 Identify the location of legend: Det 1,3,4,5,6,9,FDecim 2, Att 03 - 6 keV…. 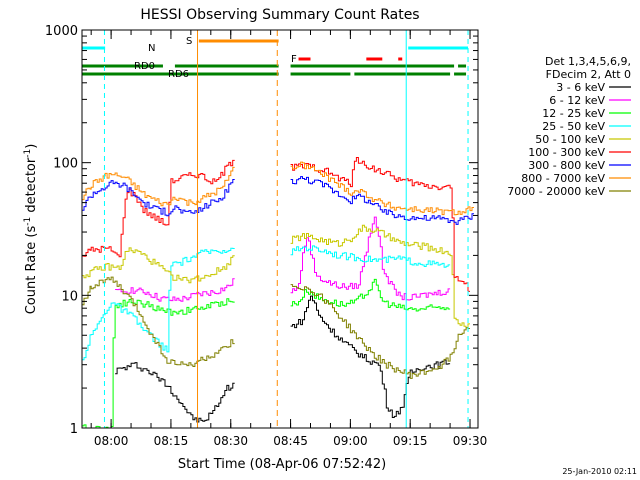
(569, 126).